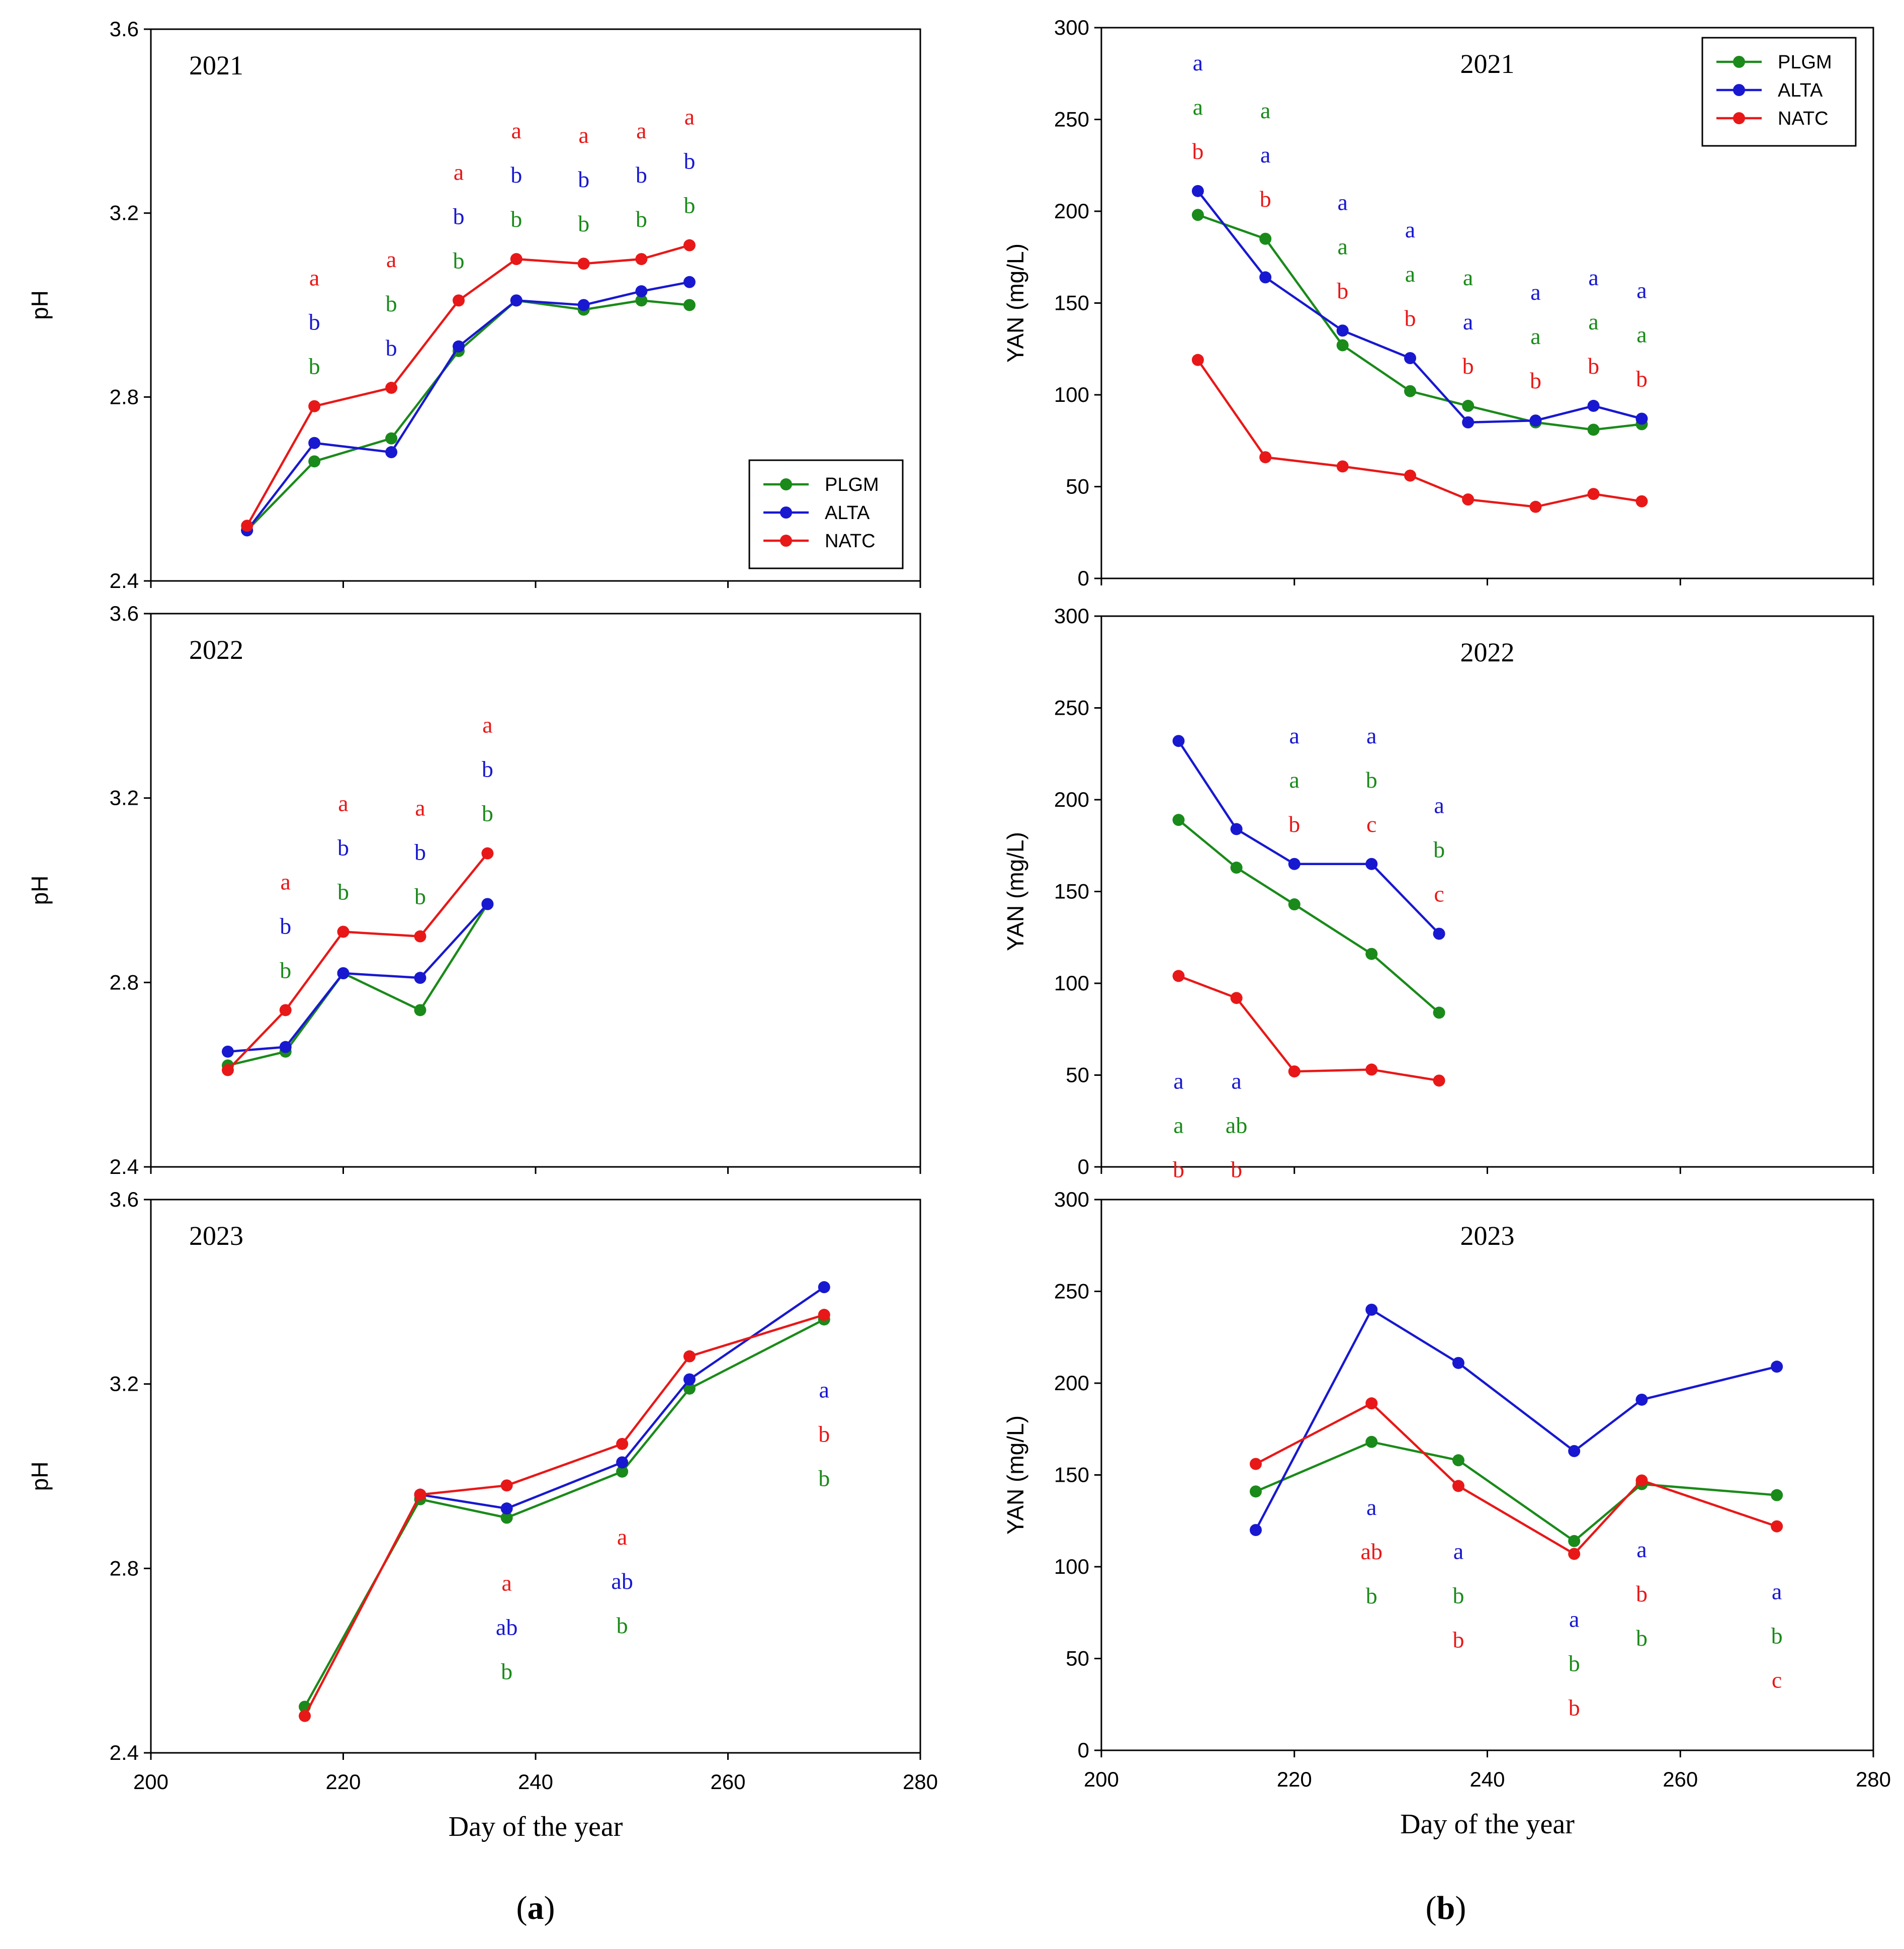  What do you see at coordinates (786, 512) in the screenshot?
I see `legend-swatch-marker` at bounding box center [786, 512].